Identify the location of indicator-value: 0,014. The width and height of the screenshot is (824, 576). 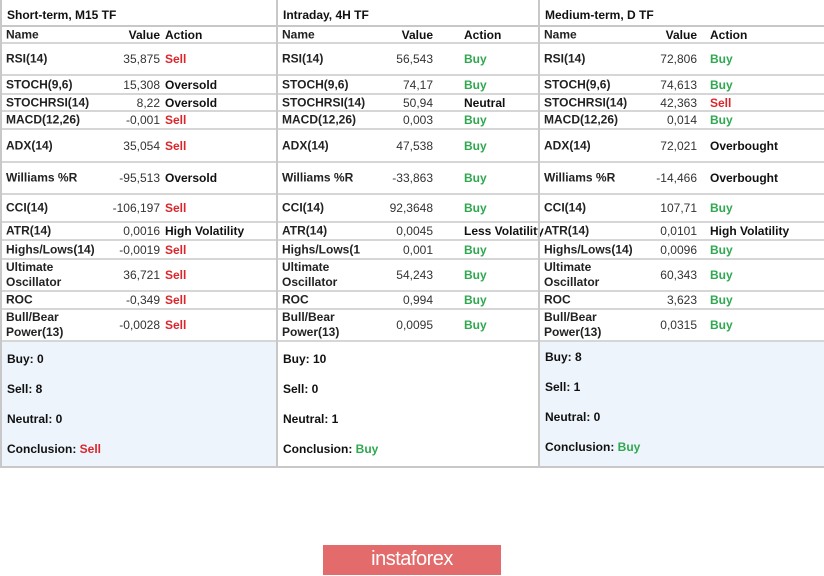
(681, 120).